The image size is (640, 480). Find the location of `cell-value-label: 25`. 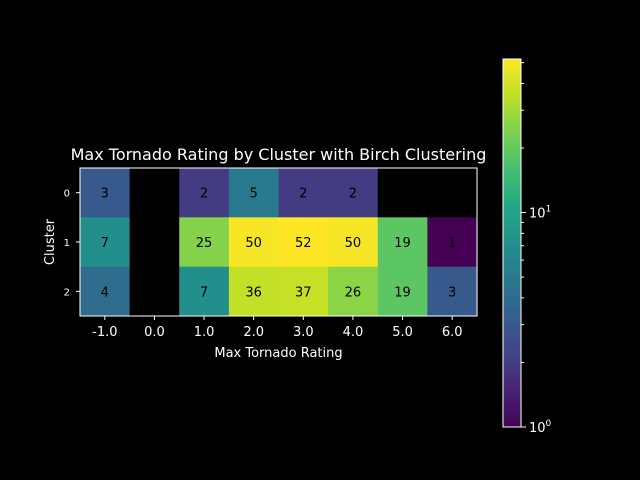

cell-value-label: 25 is located at coordinates (204, 243).